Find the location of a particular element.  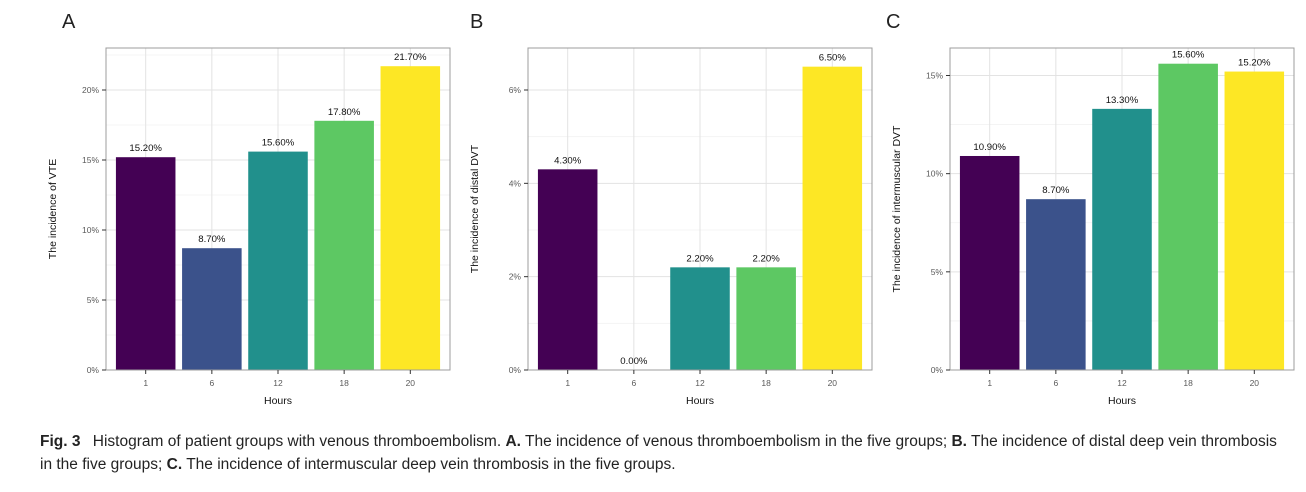

bar-value-label: 6.50% is located at coordinates (833, 58).